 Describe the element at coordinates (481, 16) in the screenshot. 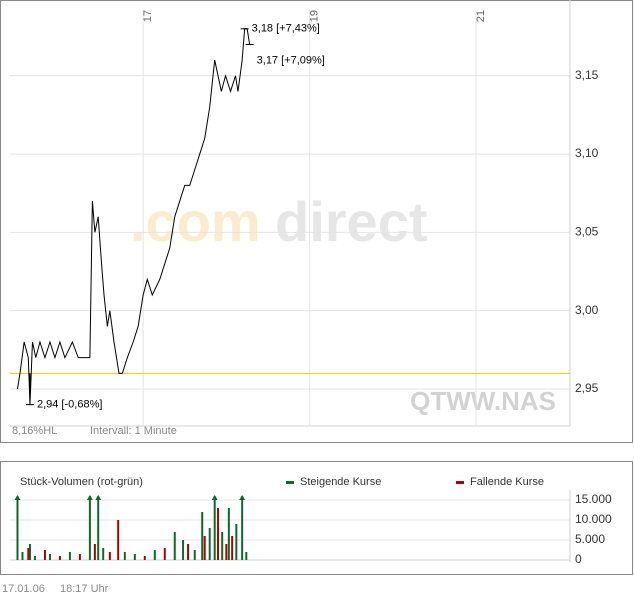

I see `x-tick-label: 21` at that location.